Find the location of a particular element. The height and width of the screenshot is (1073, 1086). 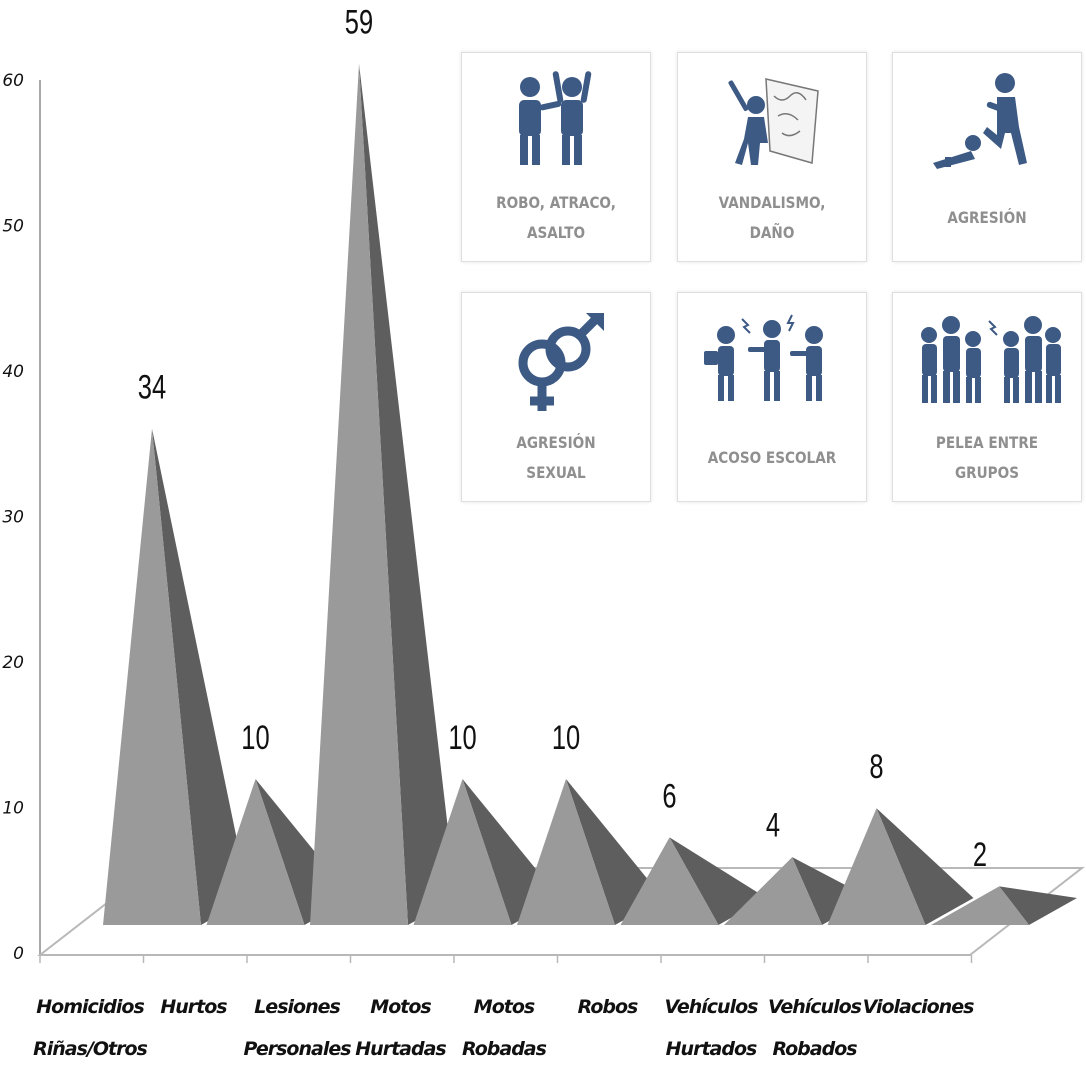

crime-category-card: AGRESIÓN is located at coordinates (987, 157).